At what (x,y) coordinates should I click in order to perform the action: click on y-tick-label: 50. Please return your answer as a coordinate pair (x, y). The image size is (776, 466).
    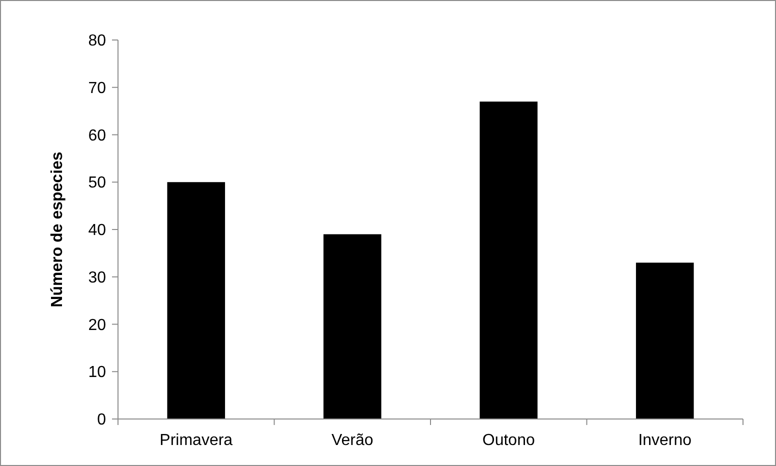
    Looking at the image, I should click on (97, 183).